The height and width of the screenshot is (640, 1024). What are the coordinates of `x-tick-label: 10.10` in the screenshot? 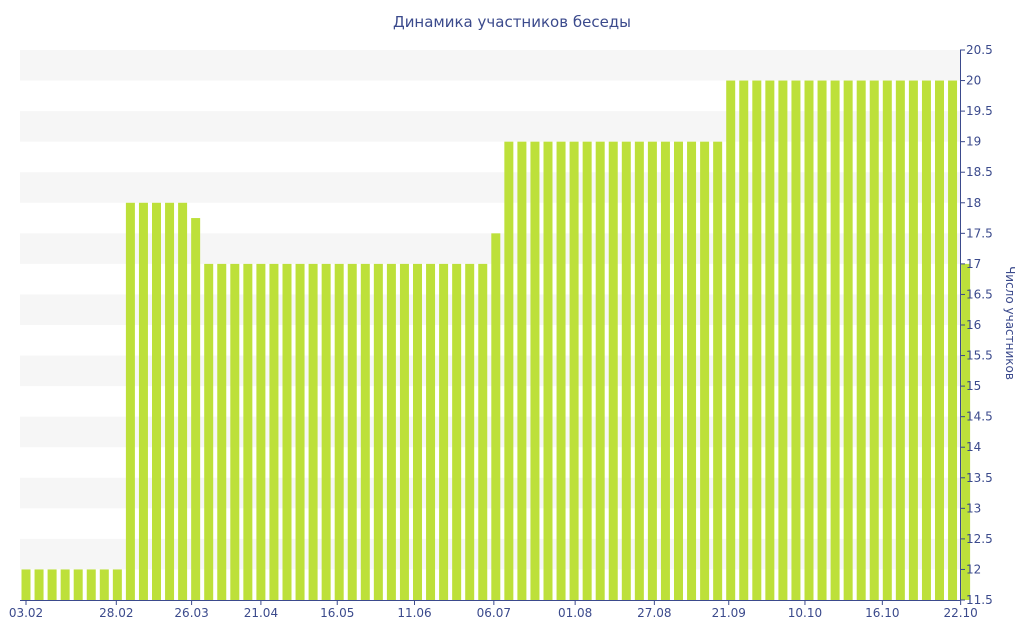 It's located at (805, 613).